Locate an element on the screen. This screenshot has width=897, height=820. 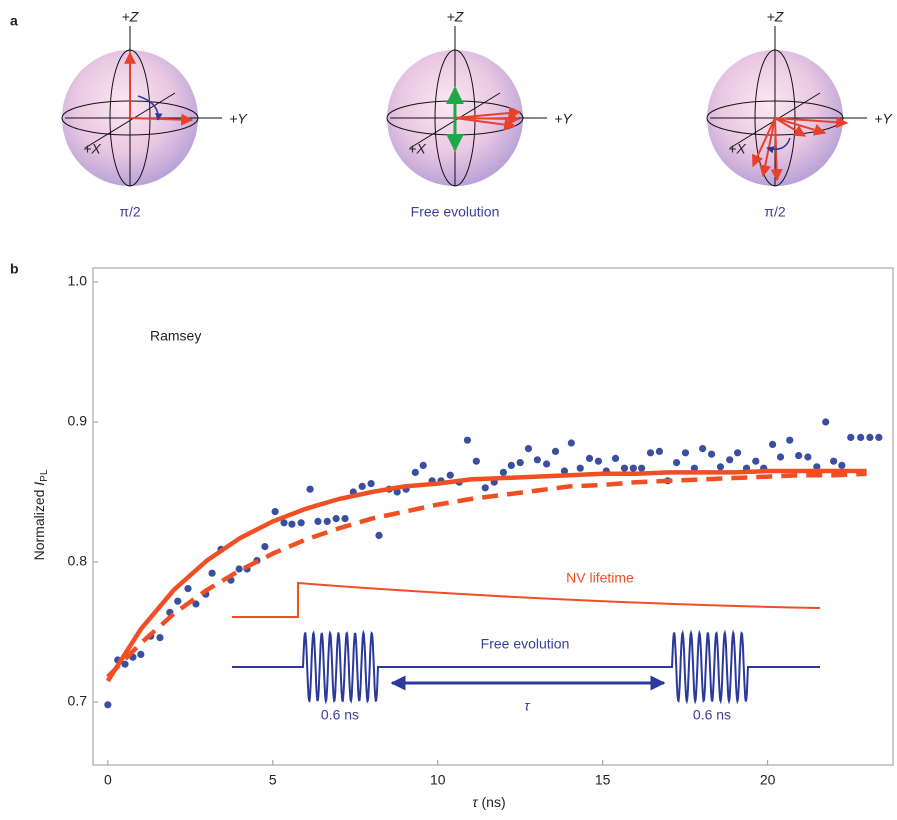
y-axis-text: Normalized is located at coordinates (39, 523).